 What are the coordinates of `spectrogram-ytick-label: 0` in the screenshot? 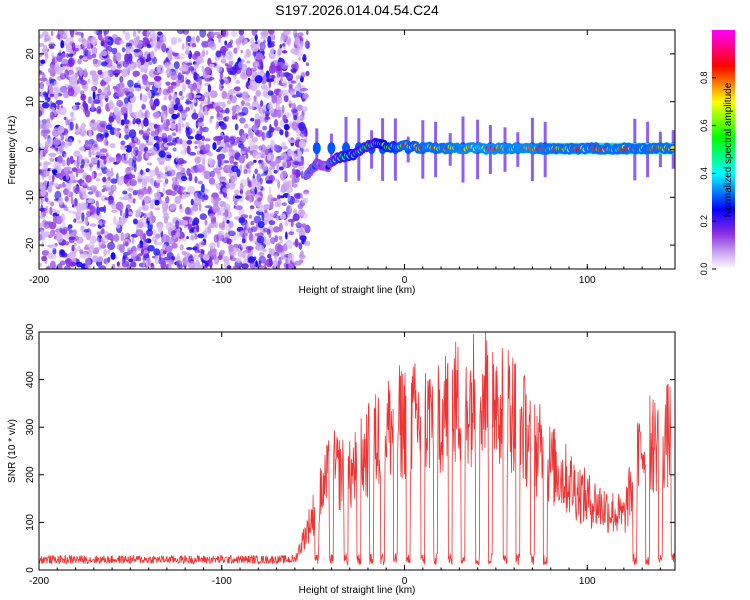 It's located at (30, 149).